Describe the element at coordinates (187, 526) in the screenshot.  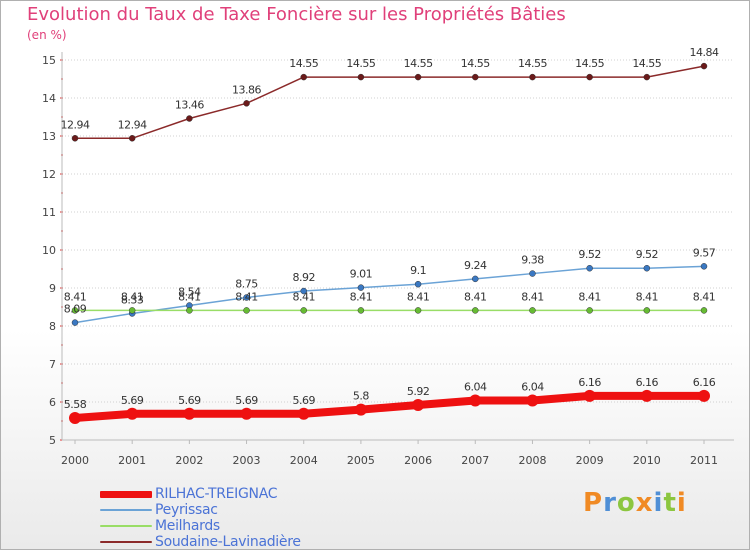
I see `legend-label-meilhards: Meilhards` at that location.